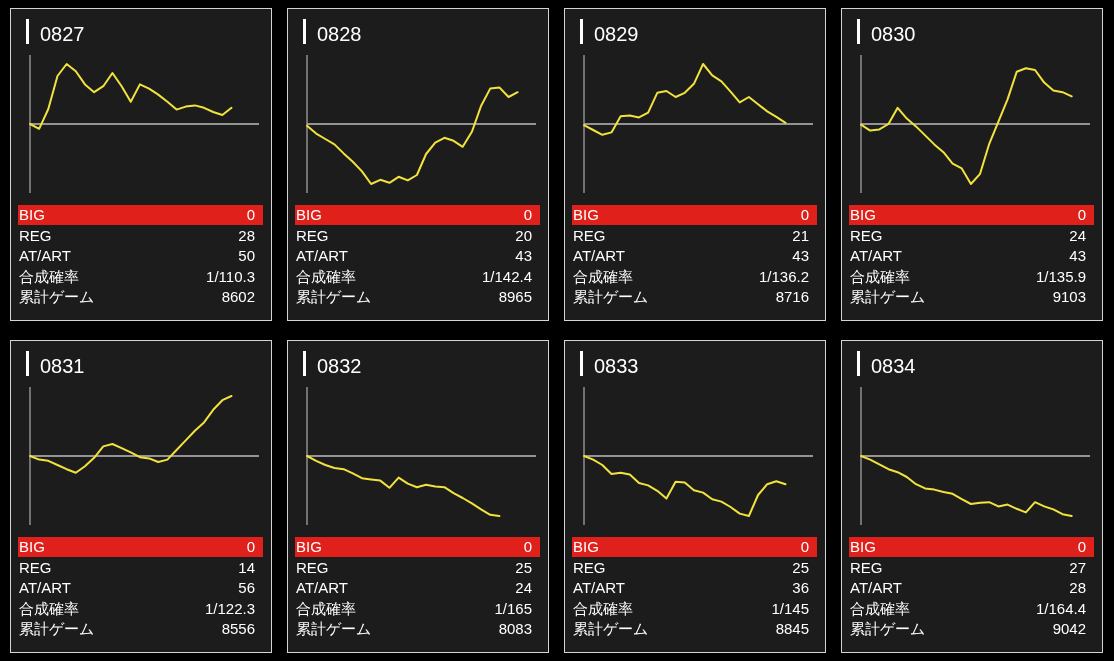 Image resolution: width=1114 pixels, height=661 pixels. What do you see at coordinates (800, 235) in the screenshot?
I see `text: 21` at bounding box center [800, 235].